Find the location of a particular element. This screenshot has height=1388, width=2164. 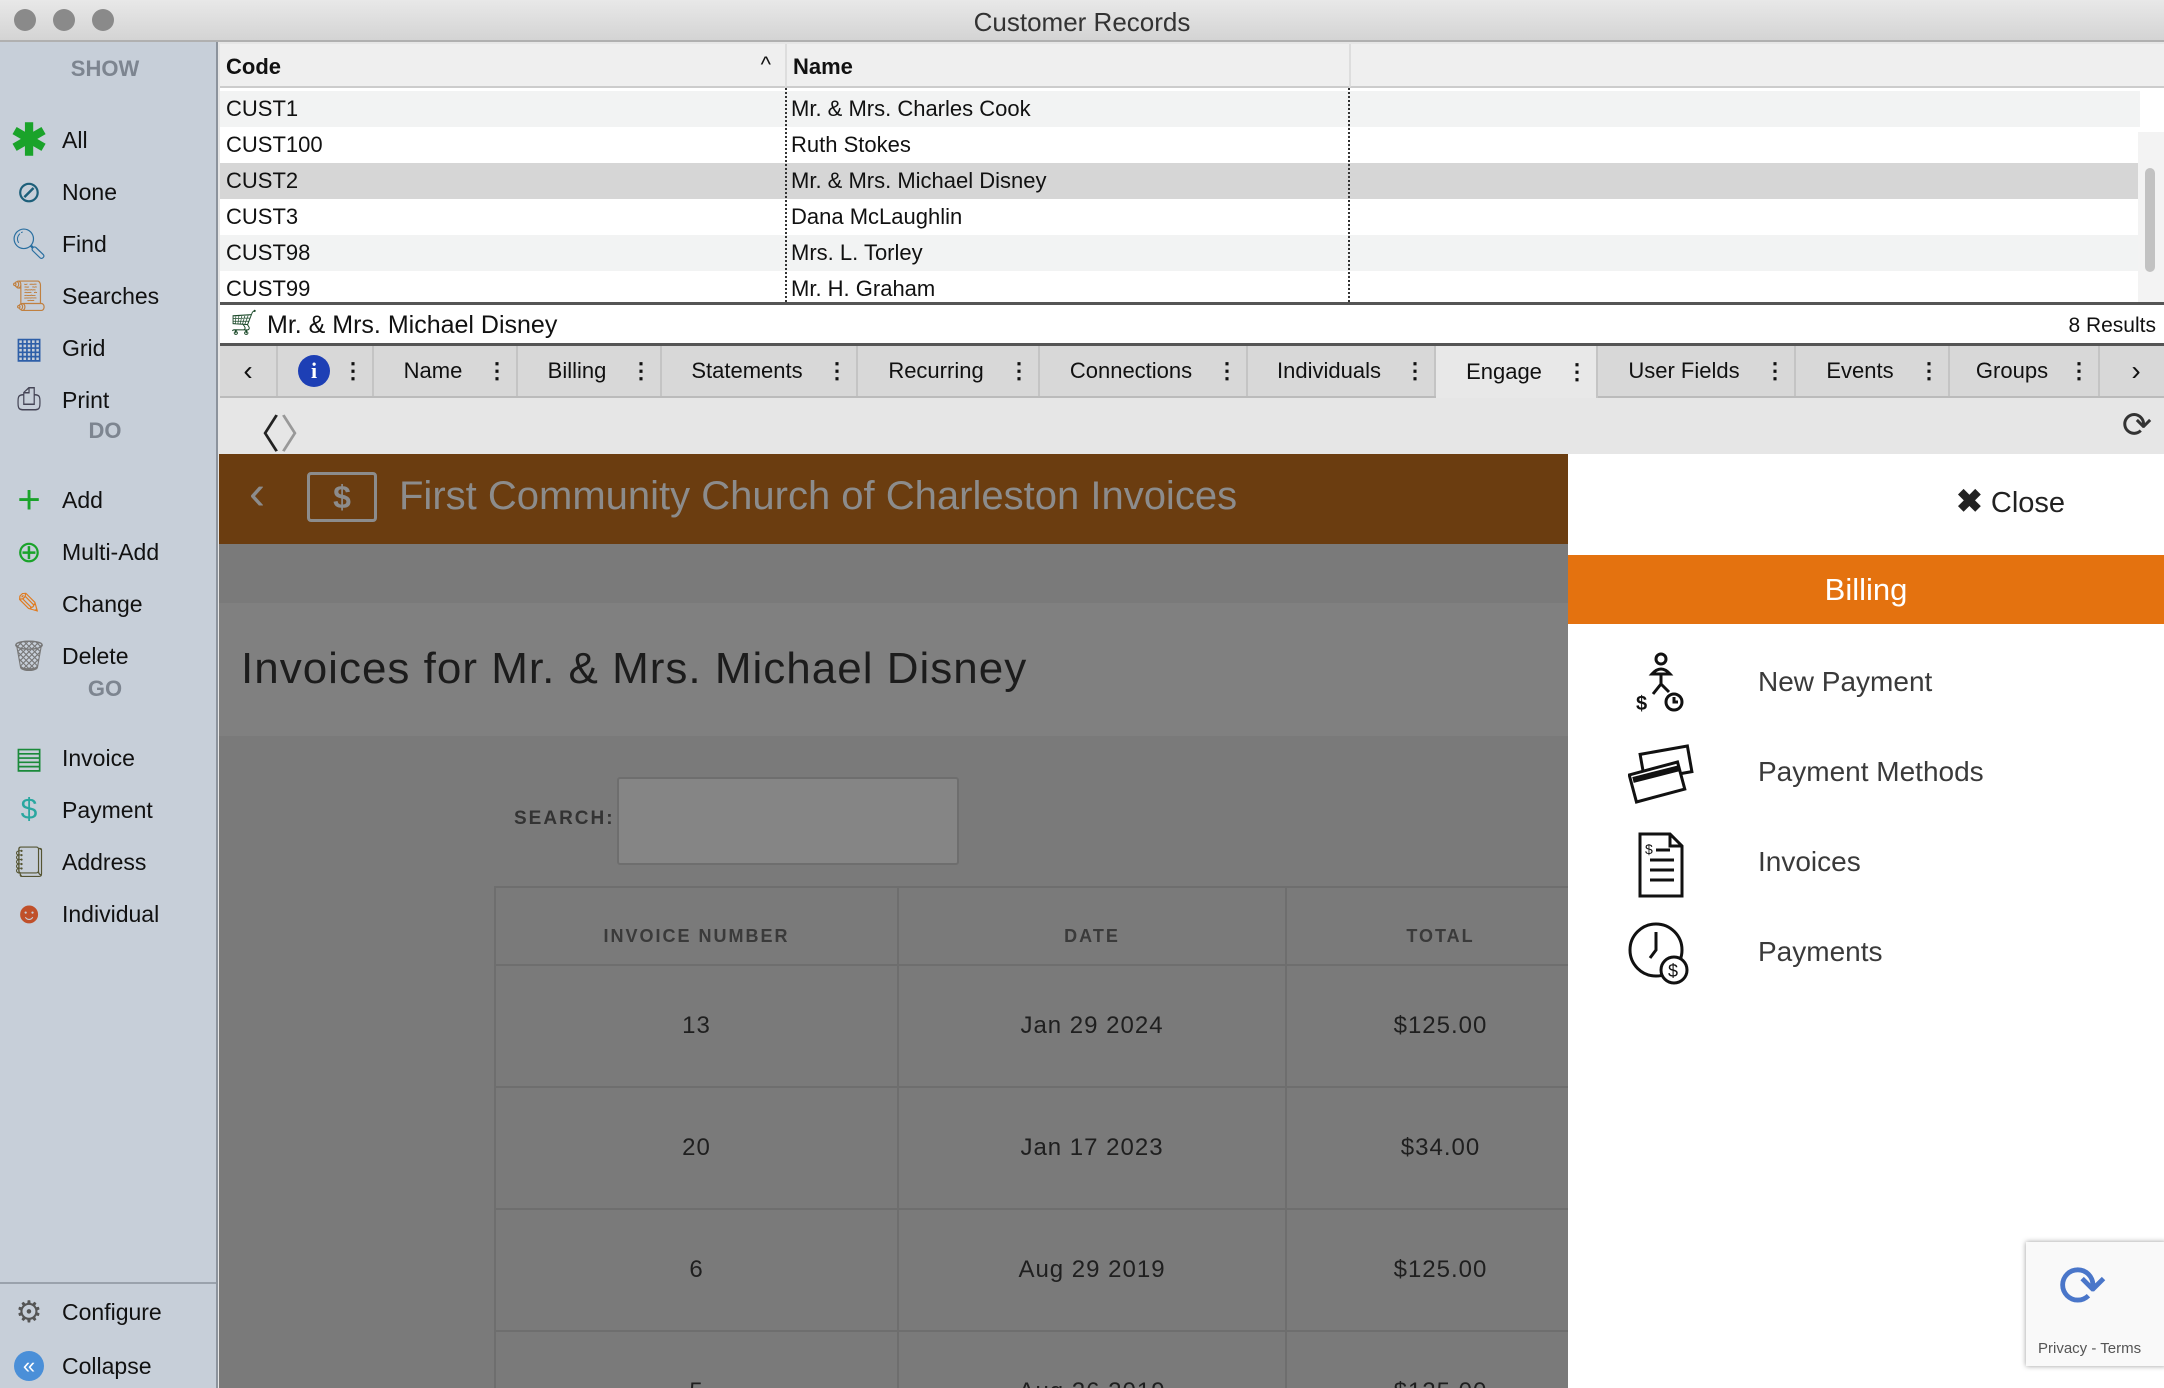

tabs-scroll-right-button: › is located at coordinates (2136, 370).